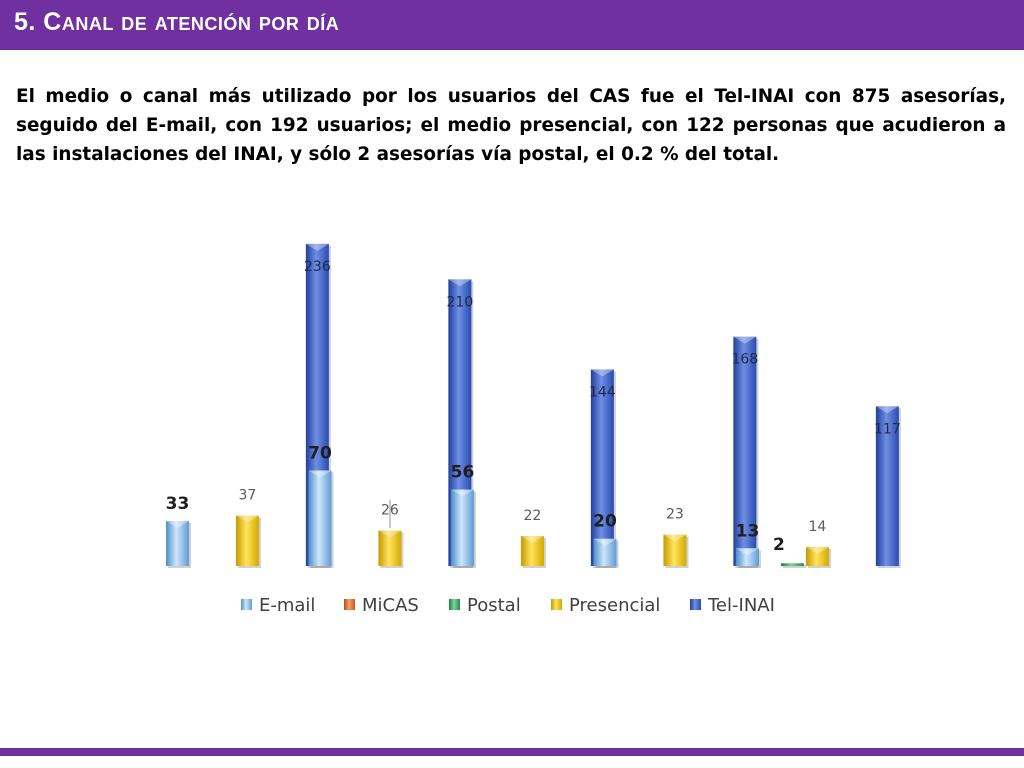 The width and height of the screenshot is (1024, 768). I want to click on data-label-presencial-3: 22, so click(533, 516).